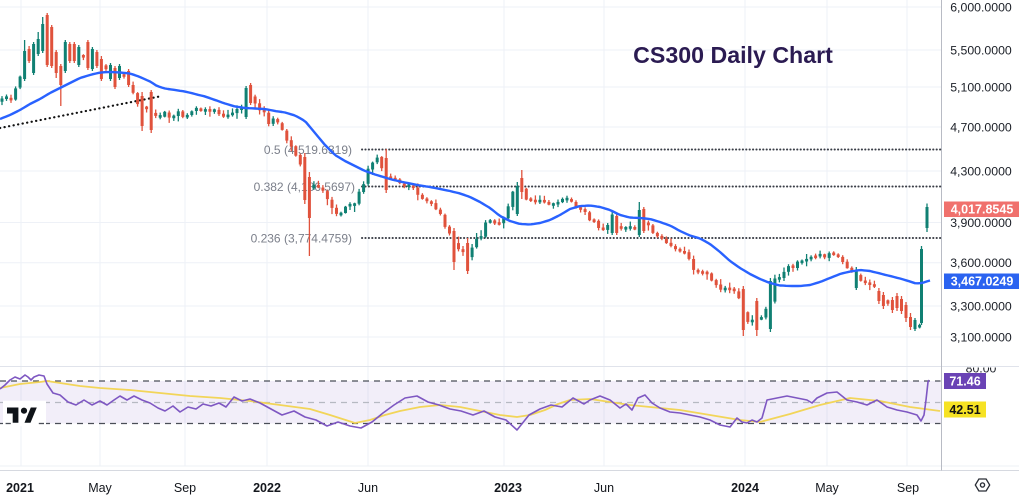 This screenshot has width=1019, height=501. What do you see at coordinates (964, 382) in the screenshot?
I see `svg-text: 71.46` at bounding box center [964, 382].